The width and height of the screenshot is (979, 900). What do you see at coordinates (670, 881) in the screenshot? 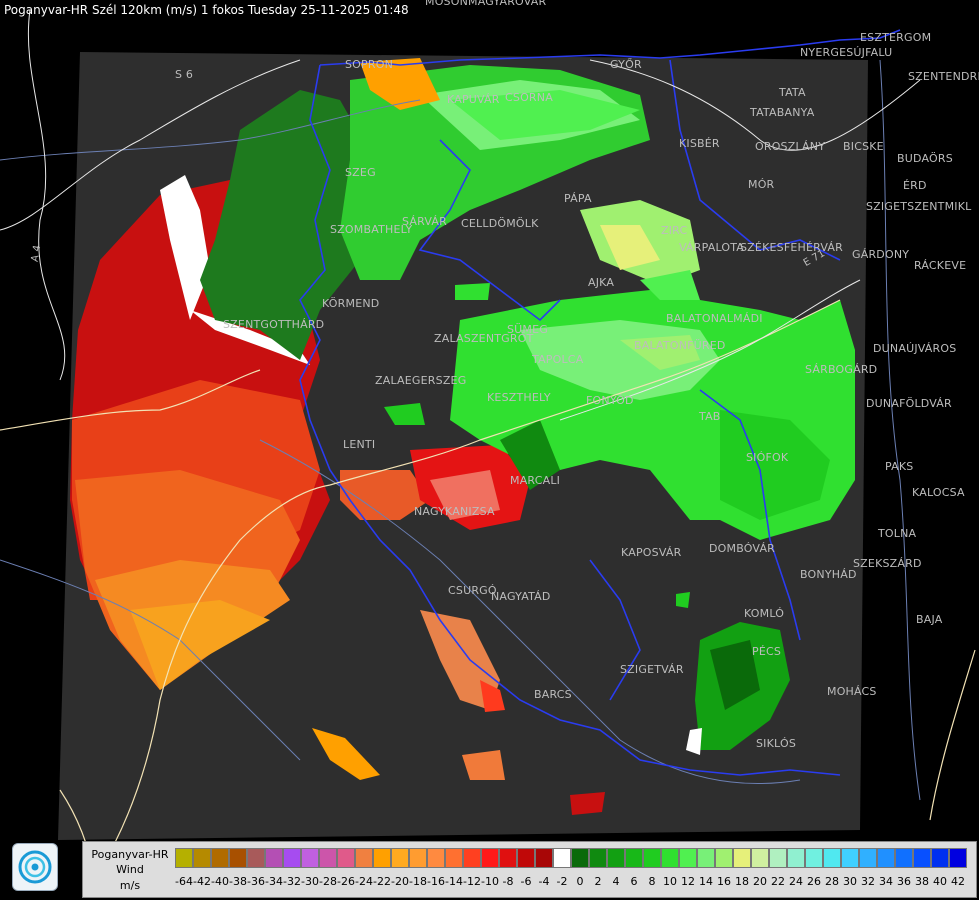
I see `legend-tick-label: 10` at bounding box center [670, 881].